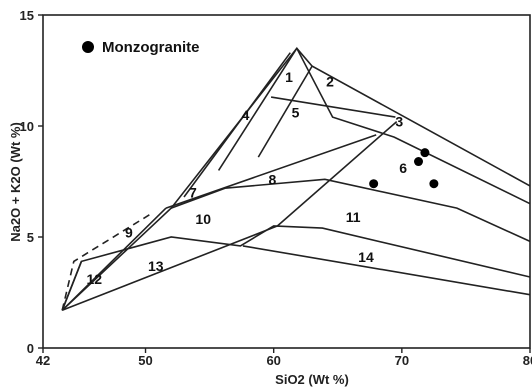 The image size is (532, 388). Describe the element at coordinates (289, 77) in the screenshot. I see `field-label: 1` at that location.